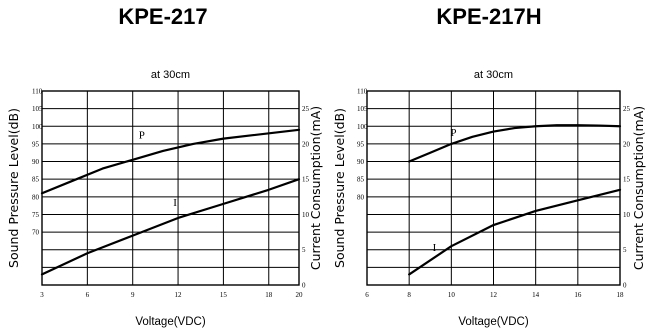  I want to click on x-tick-label: 10, so click(452, 295).